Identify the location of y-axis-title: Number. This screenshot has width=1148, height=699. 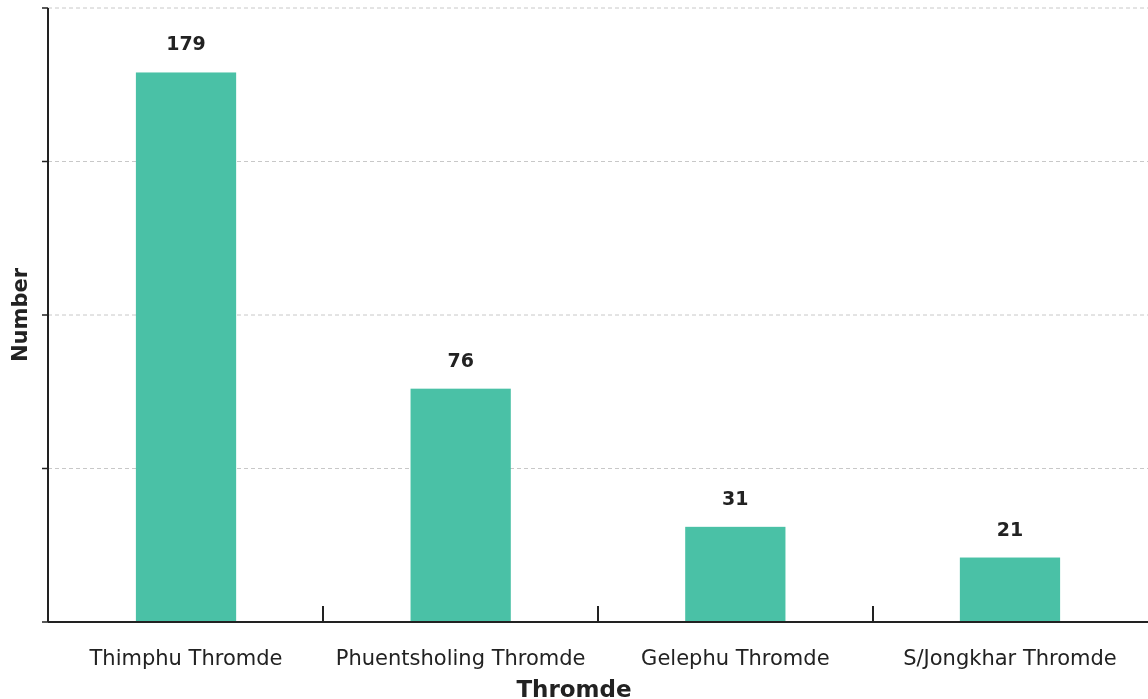
(20, 315).